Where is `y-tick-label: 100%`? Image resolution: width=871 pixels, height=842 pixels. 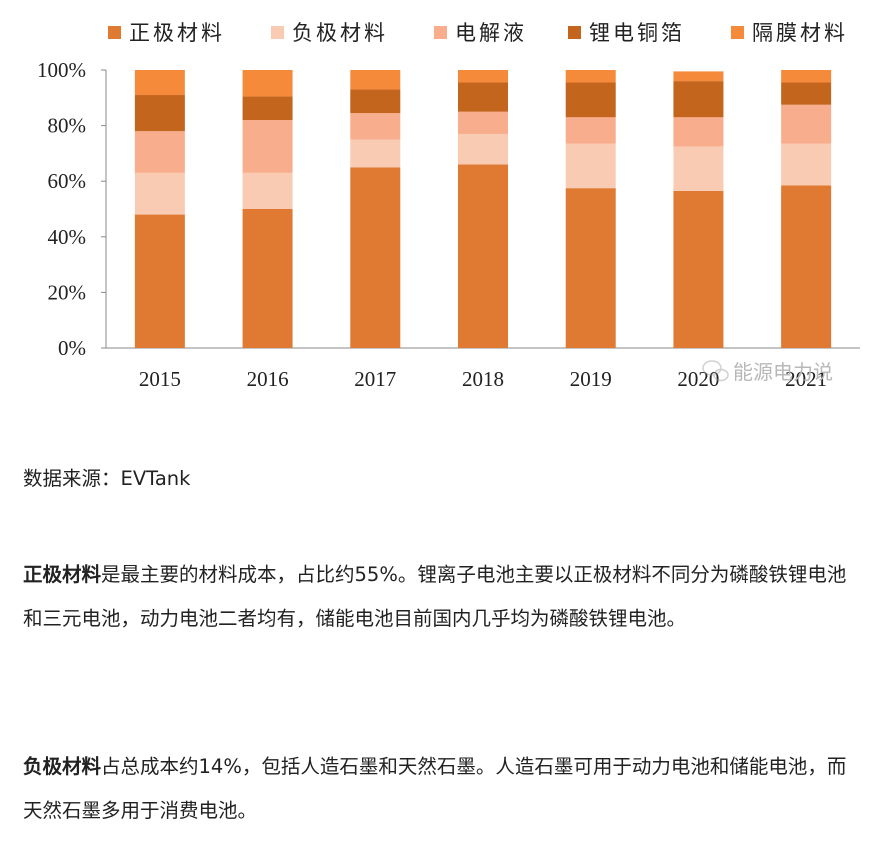
y-tick-label: 100% is located at coordinates (61, 70).